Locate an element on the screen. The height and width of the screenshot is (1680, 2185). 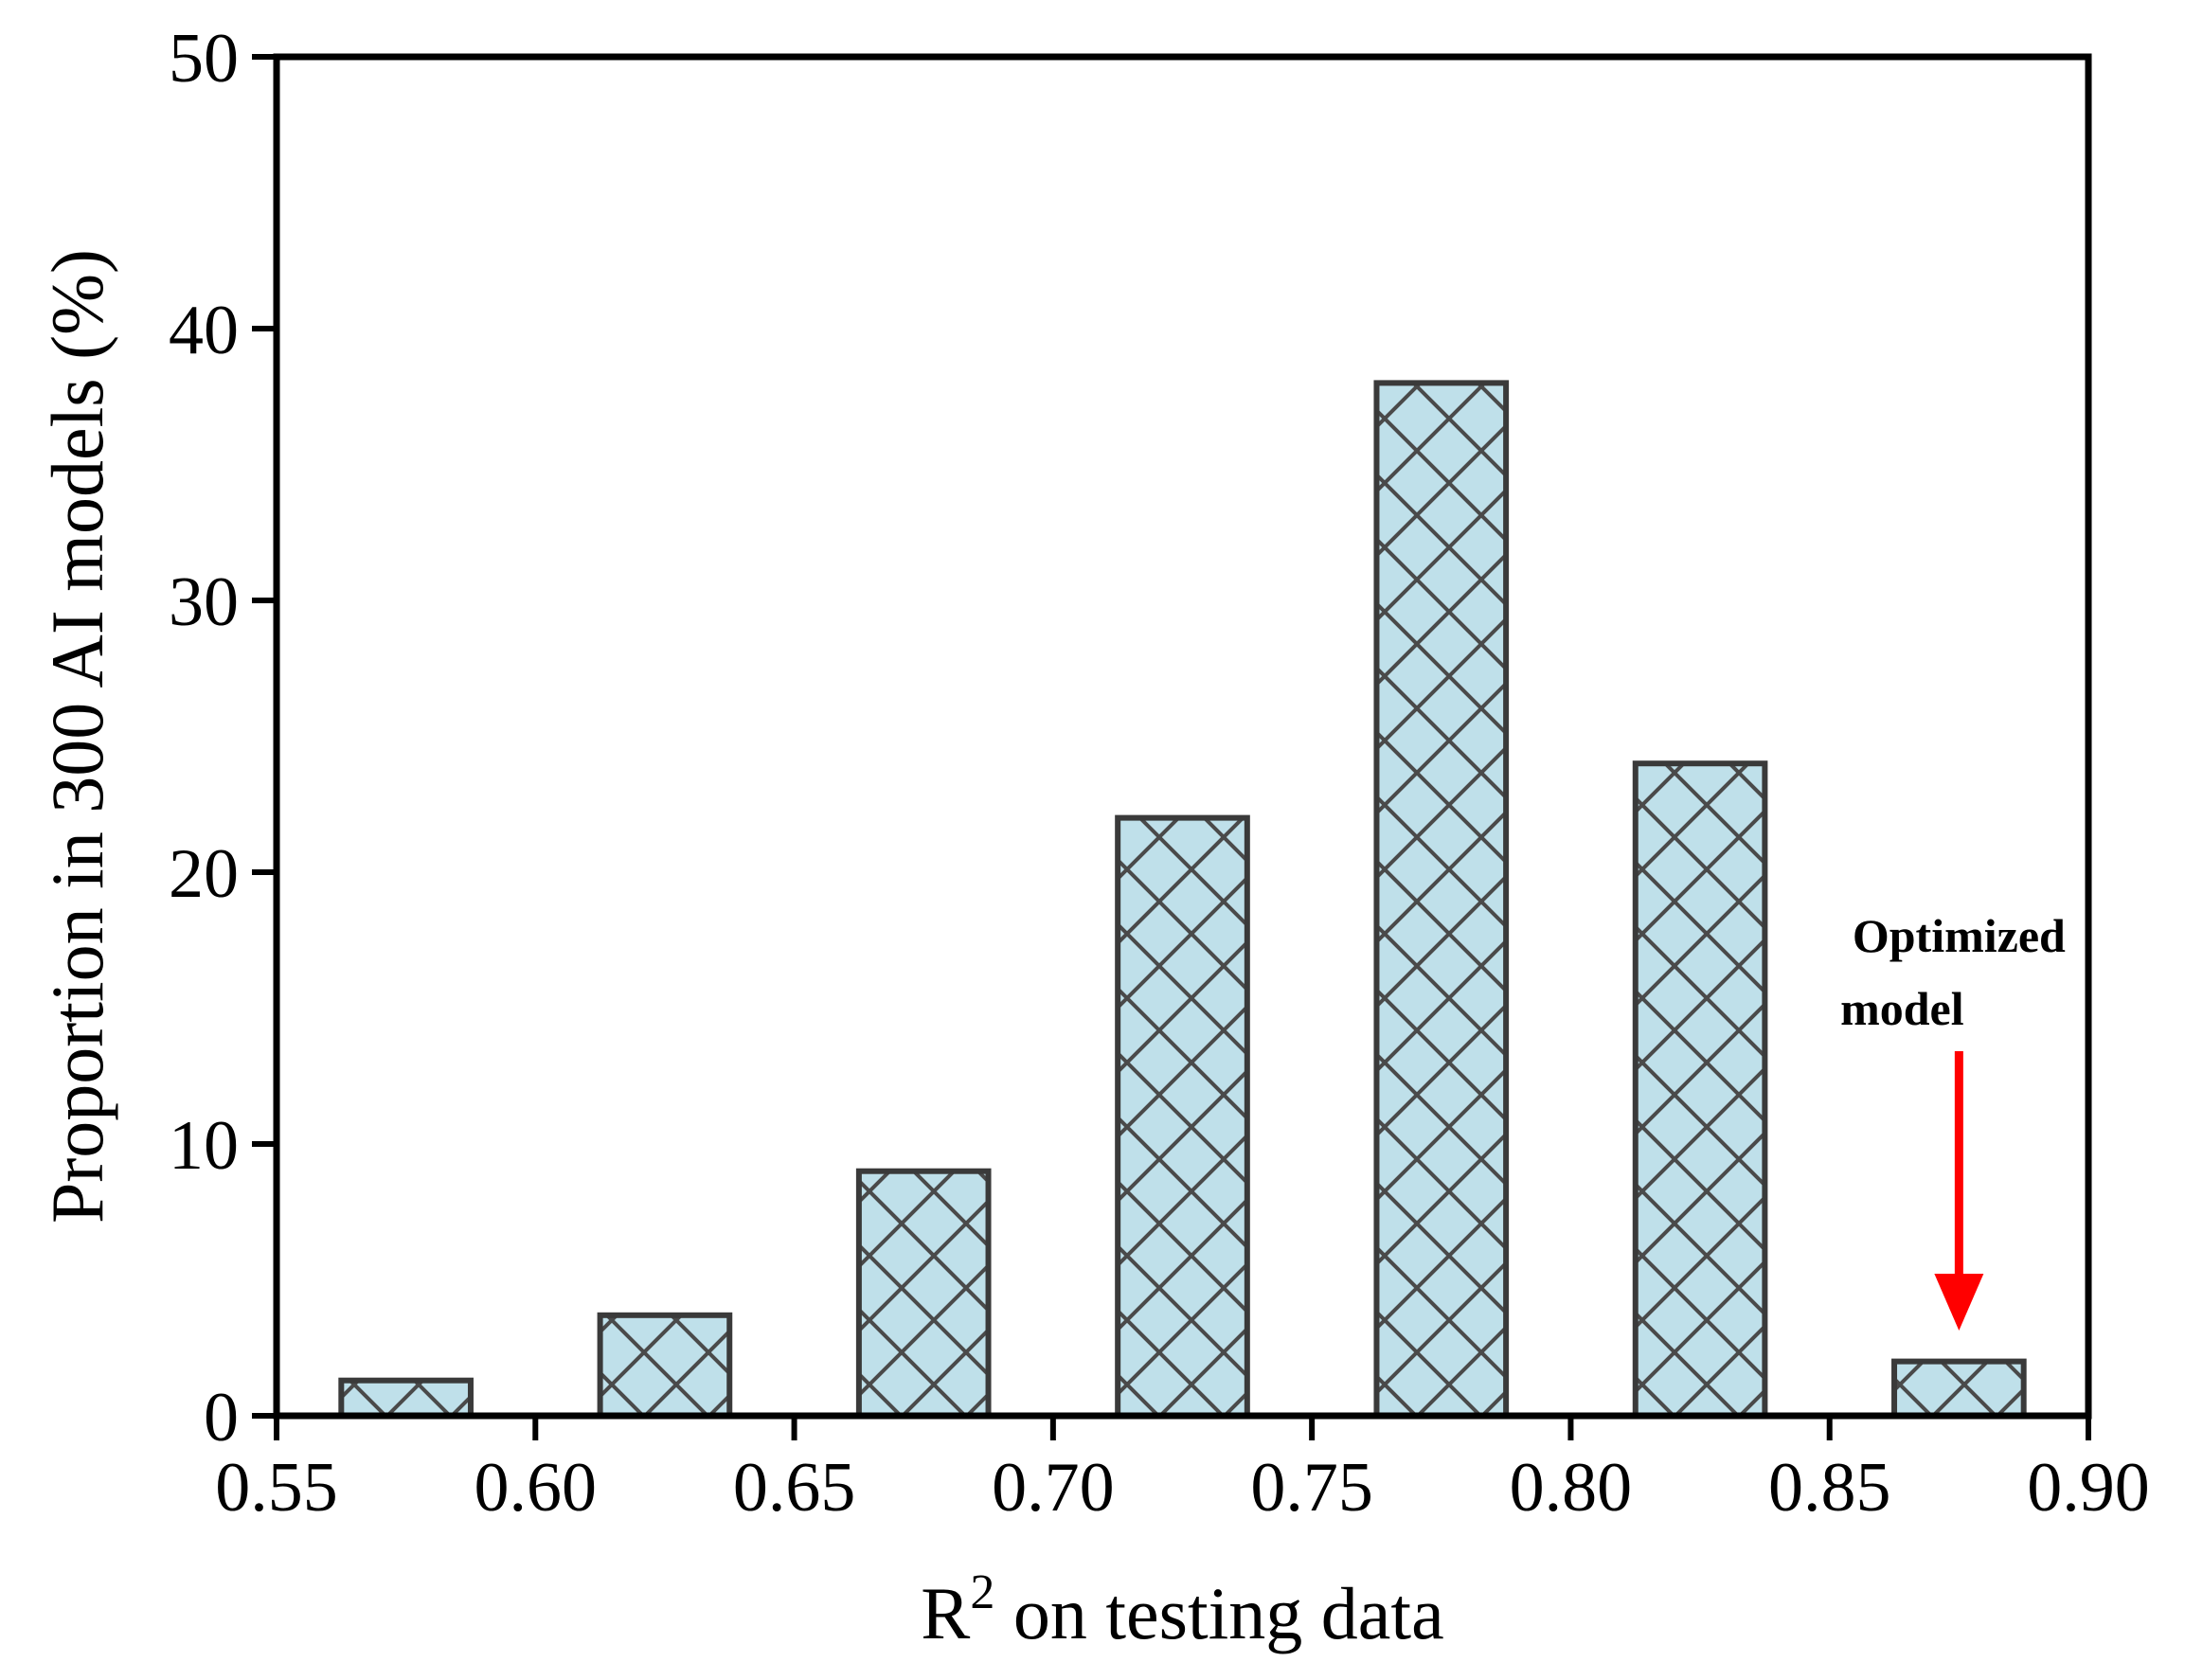
x-axis-label-superscript: 2 is located at coordinates (982, 1592).